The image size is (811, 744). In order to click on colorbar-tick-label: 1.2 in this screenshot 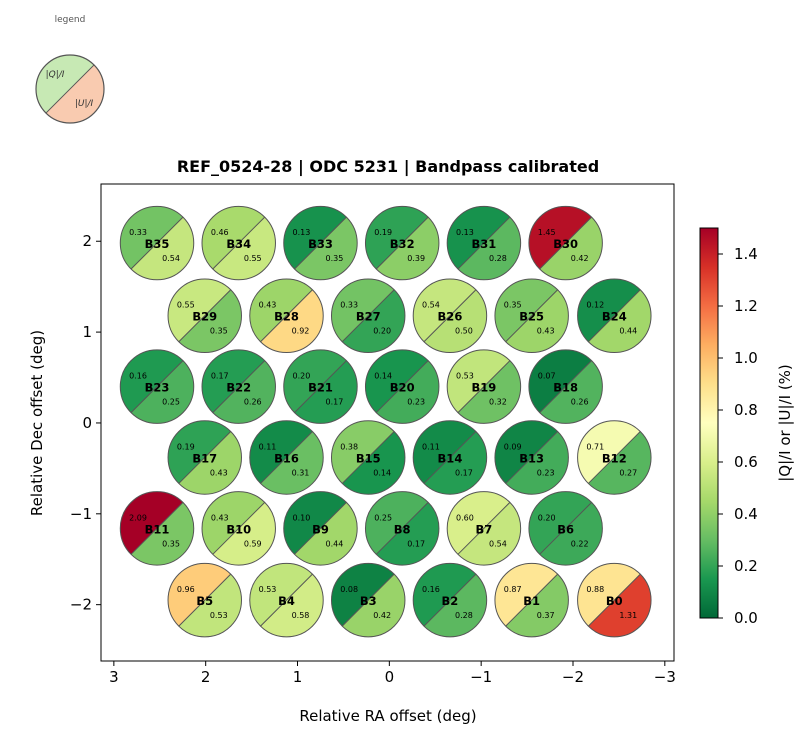, I will do `click(746, 306)`.